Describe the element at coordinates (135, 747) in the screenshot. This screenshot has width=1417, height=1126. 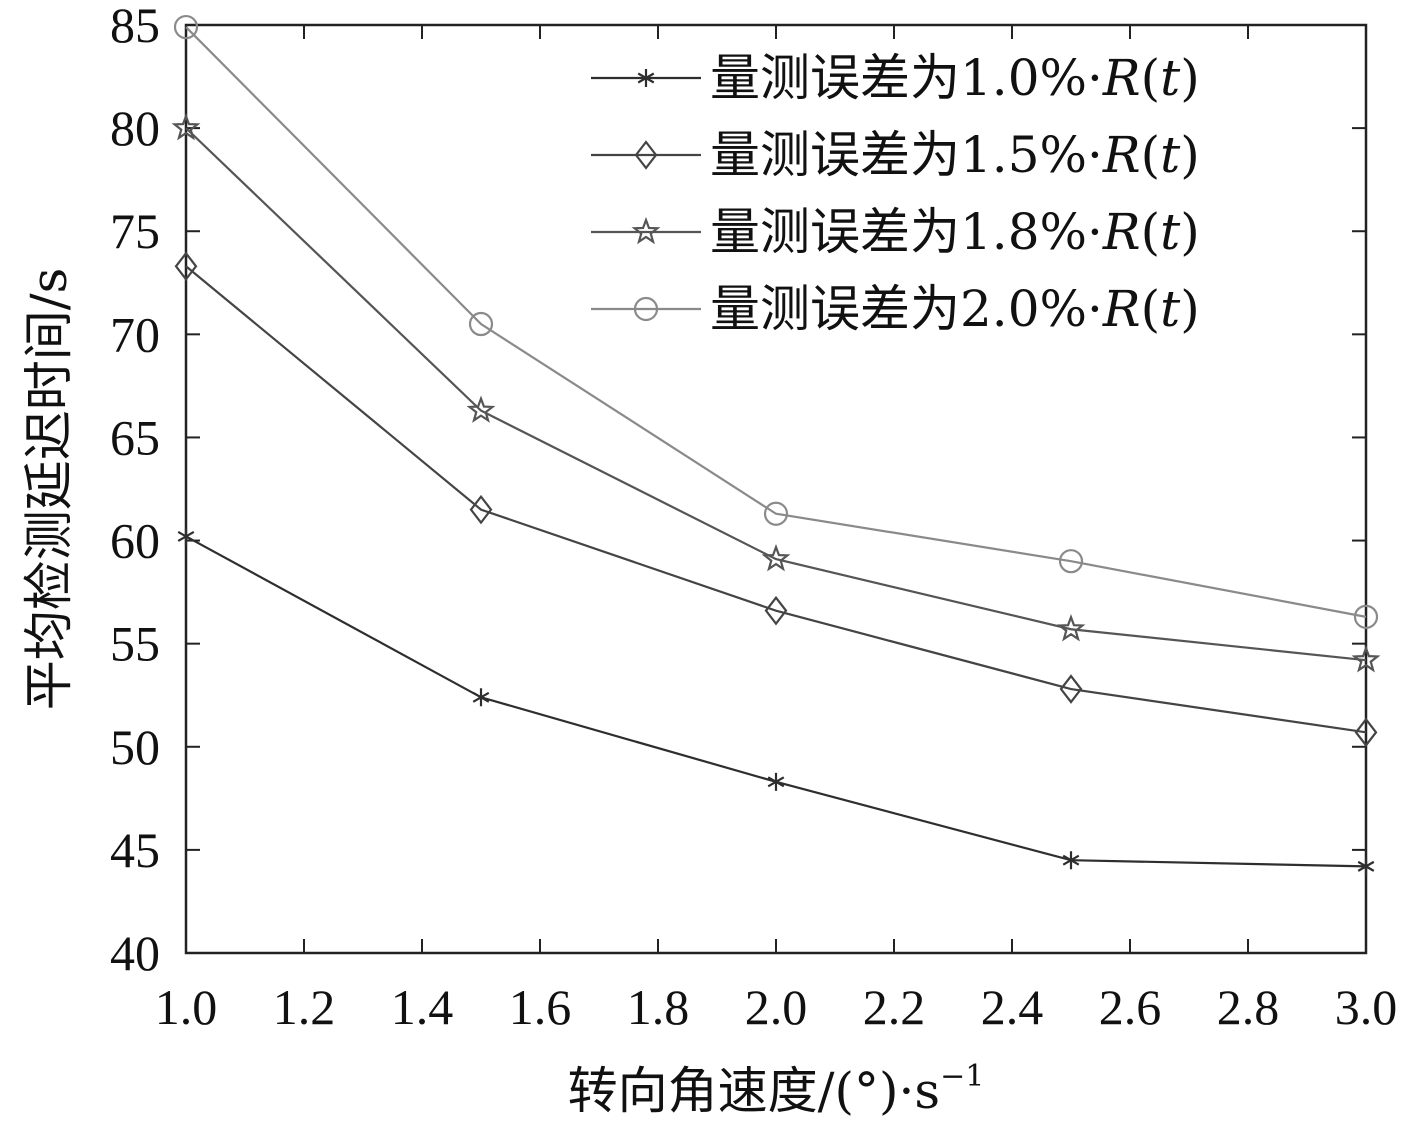
I see `y-tick-label: 50` at that location.